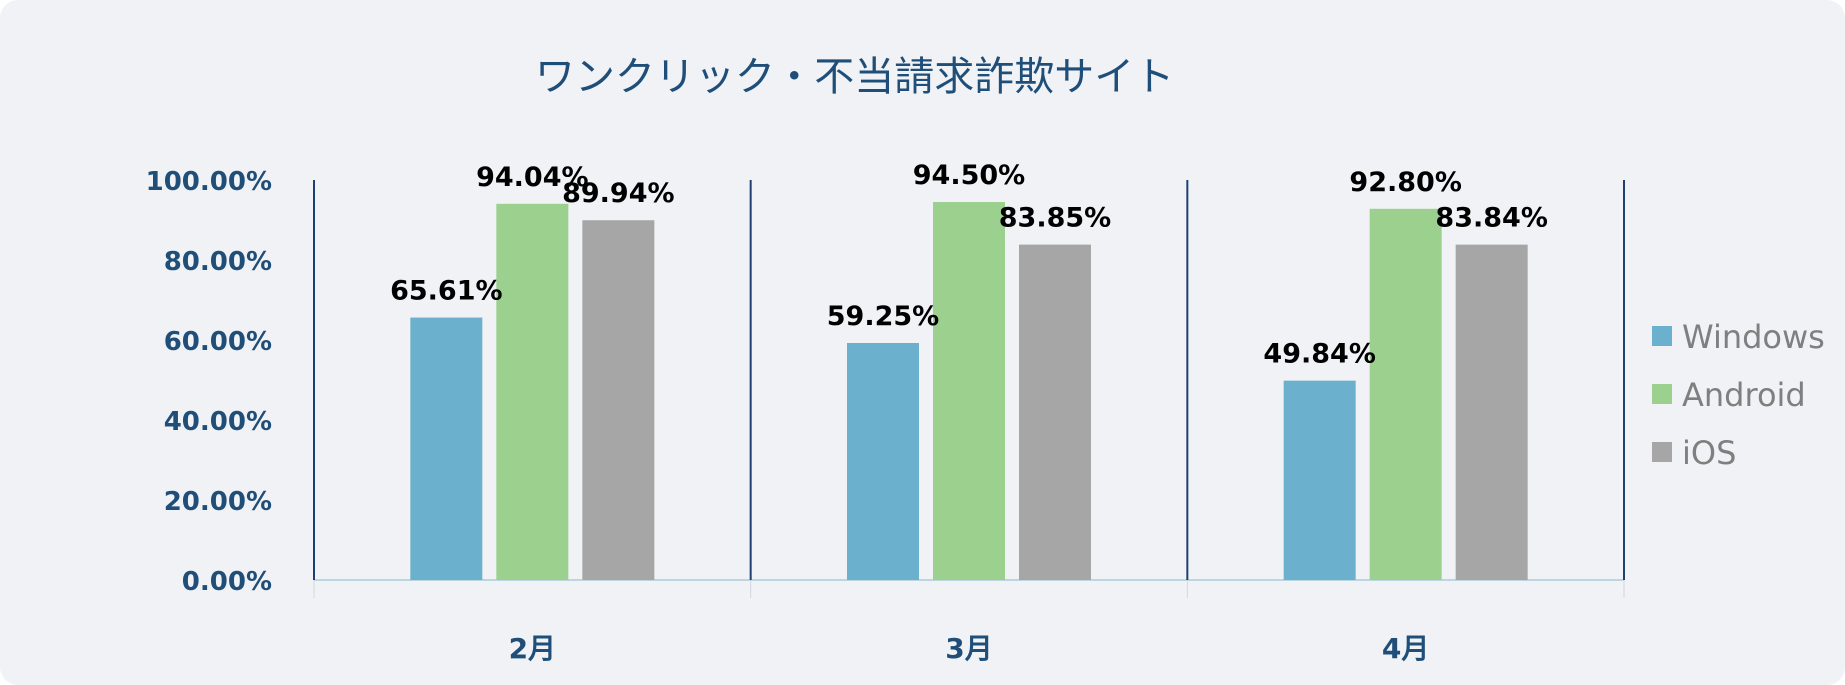 The image size is (1845, 685). Describe the element at coordinates (218, 262) in the screenshot. I see `y-tick-label: 80.00%` at that location.